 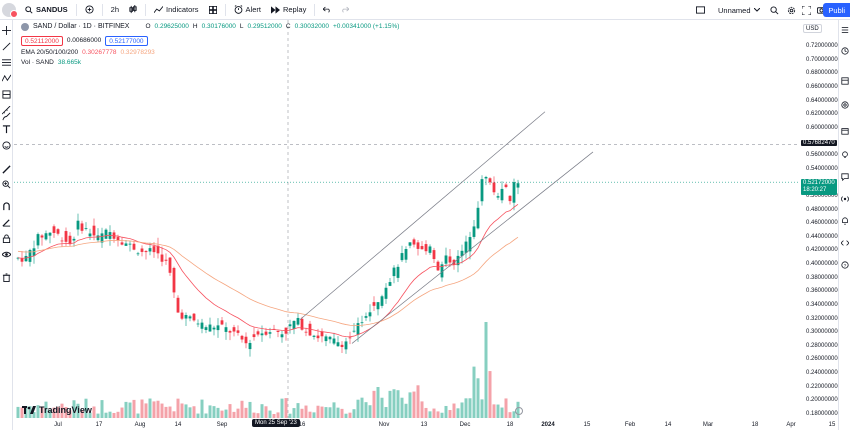 I want to click on chart-type-button, so click(x=133, y=10).